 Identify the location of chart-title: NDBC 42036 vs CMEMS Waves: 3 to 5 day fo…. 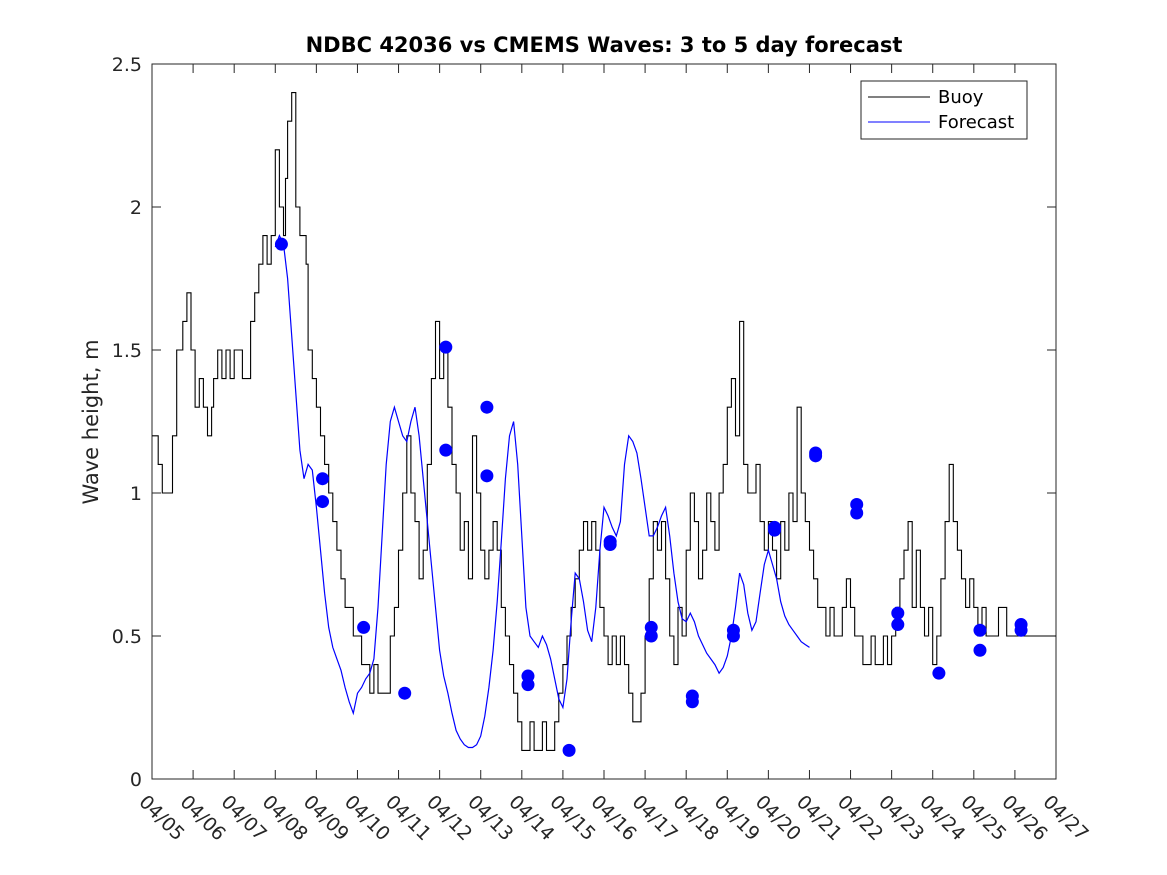
(604, 45).